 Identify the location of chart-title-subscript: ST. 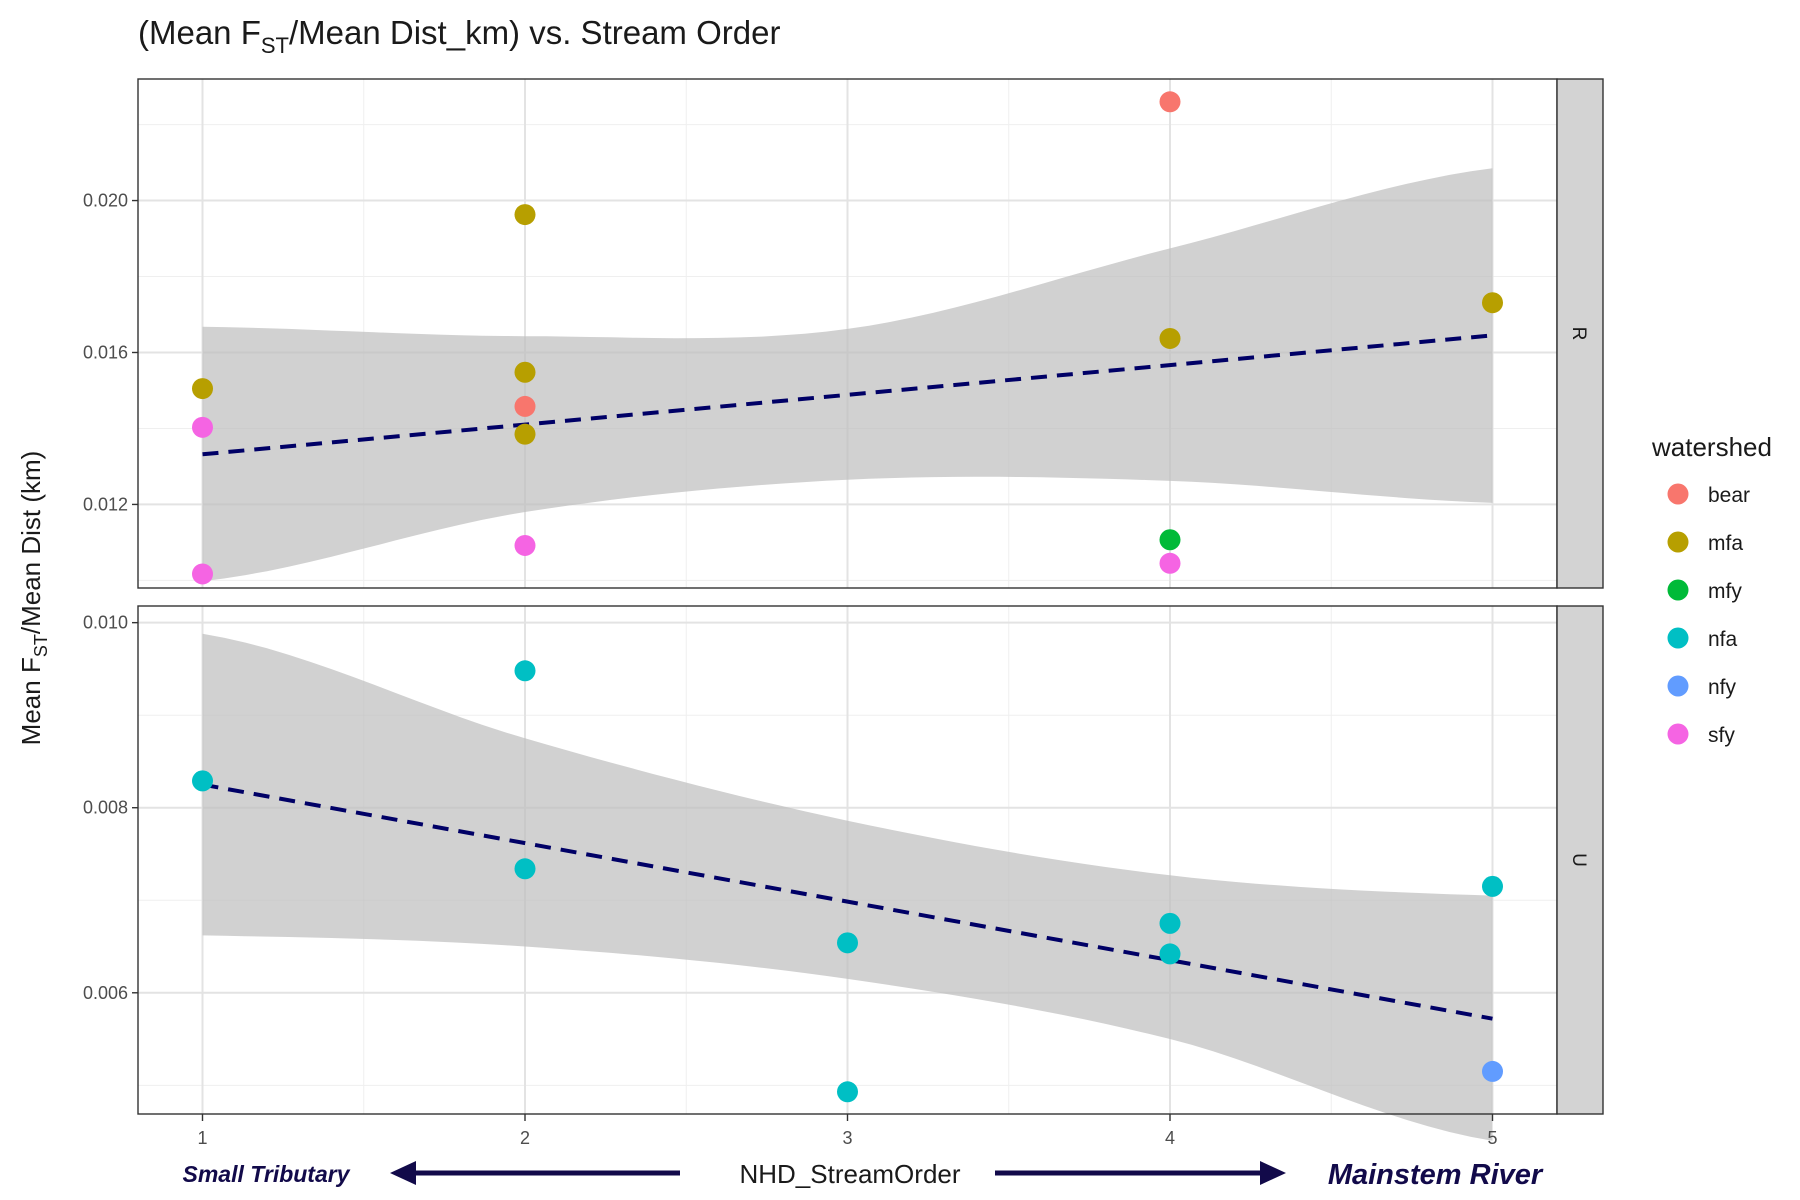
(275, 45).